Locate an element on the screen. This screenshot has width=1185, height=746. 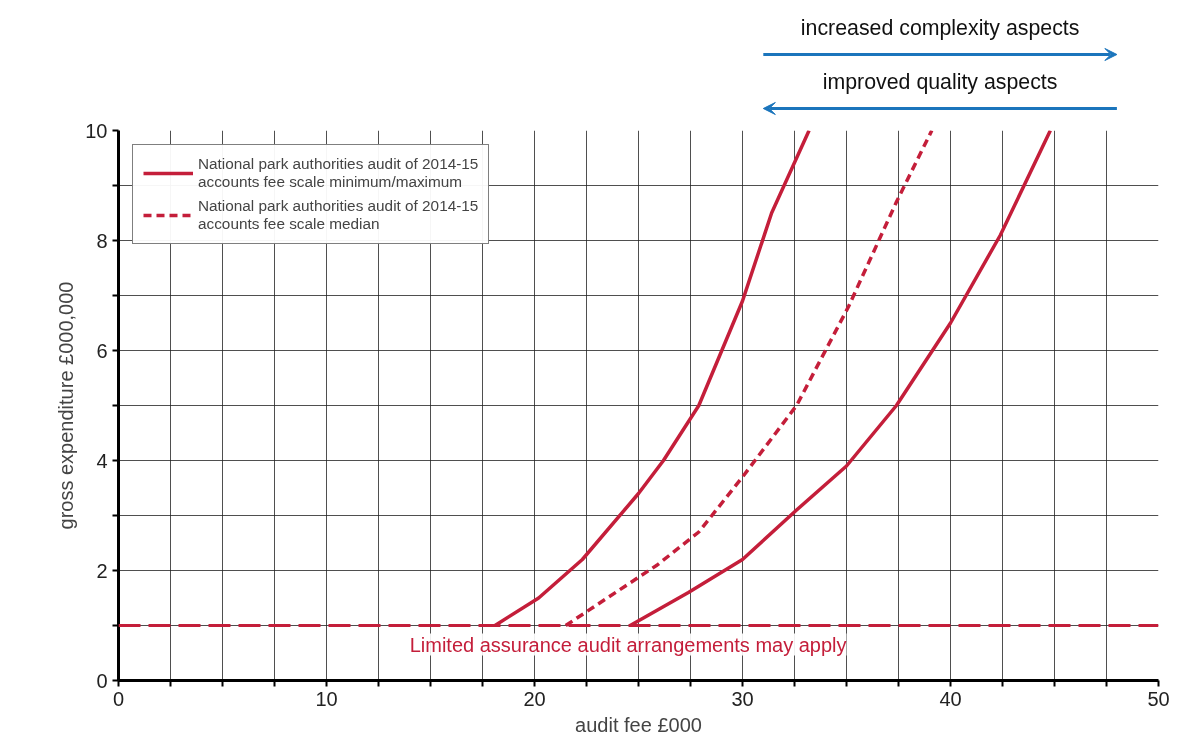
y-tick-label: 6 is located at coordinates (102, 350).